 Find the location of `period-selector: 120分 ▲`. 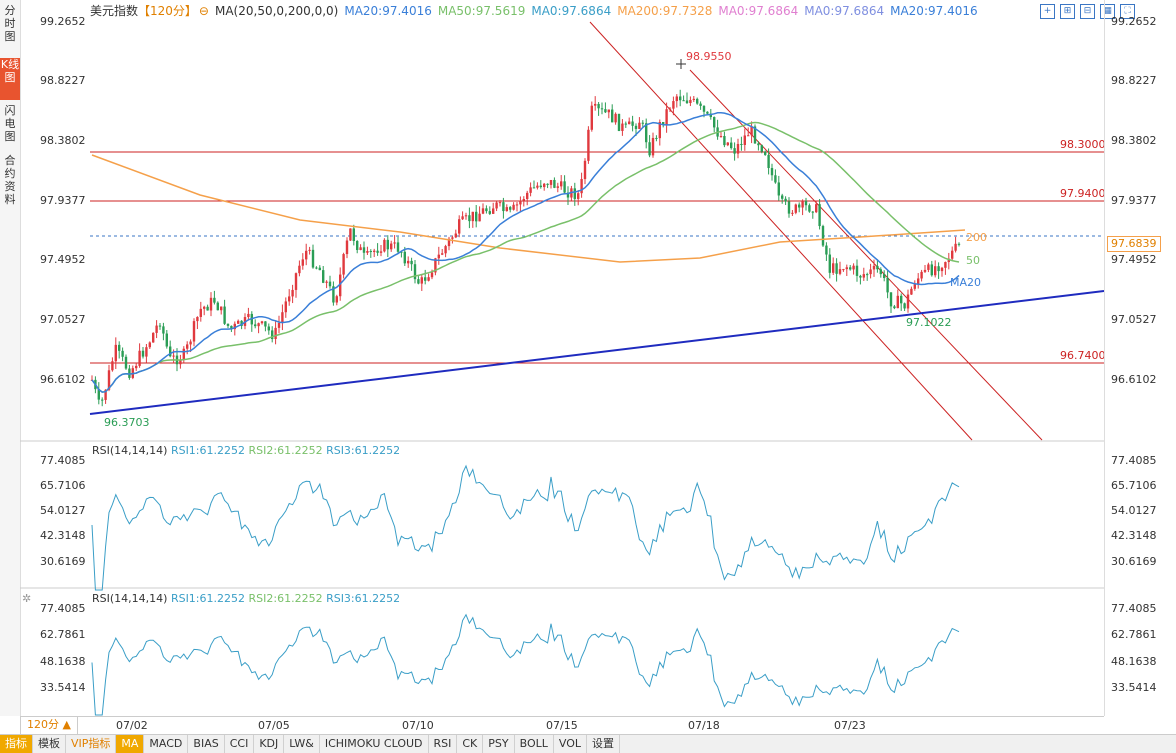

period-selector: 120分 ▲ is located at coordinates (49, 725).